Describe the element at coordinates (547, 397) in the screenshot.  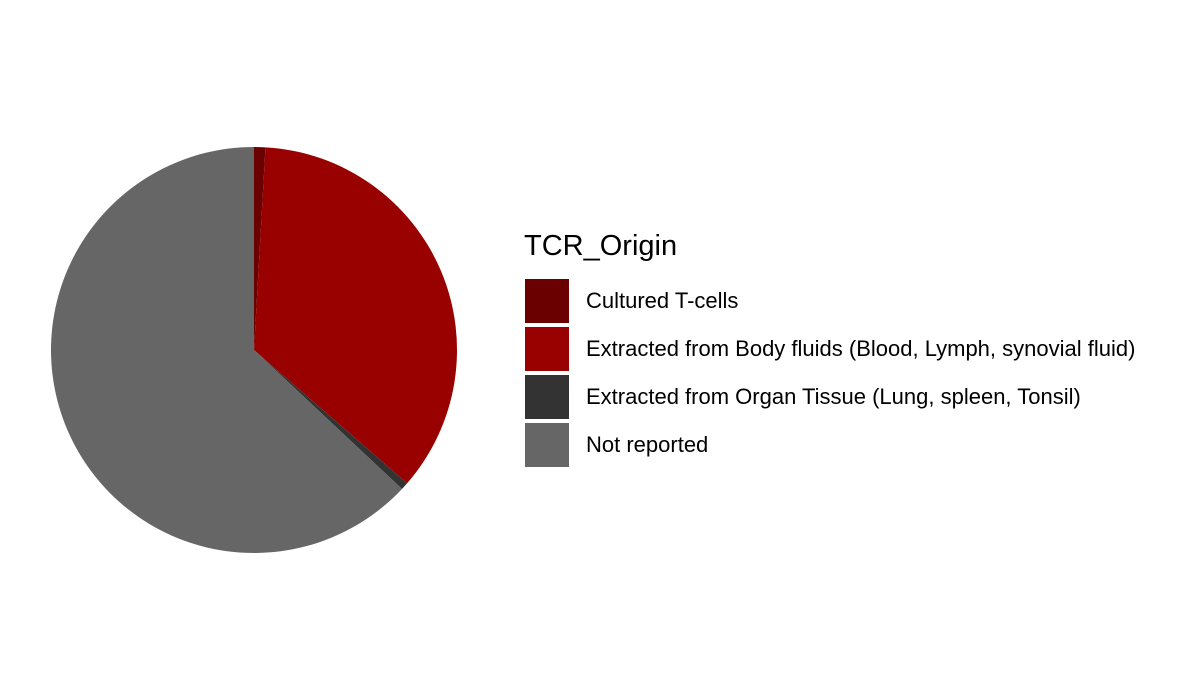
I see `legend-key-organ-tissue` at that location.